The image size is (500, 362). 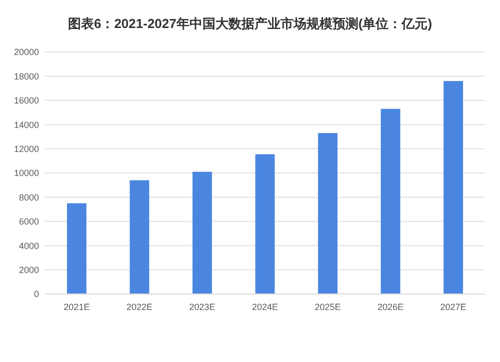 I want to click on x-tick-label: 2023E, so click(x=202, y=307).